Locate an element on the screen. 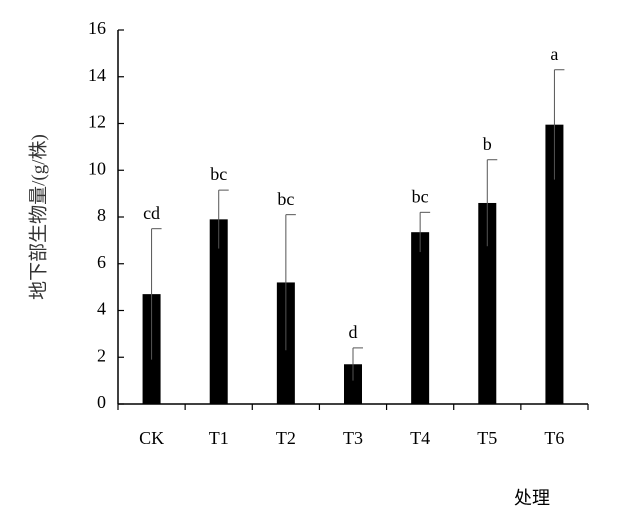 The image size is (620, 530). x-tick-label: CK is located at coordinates (151, 438).